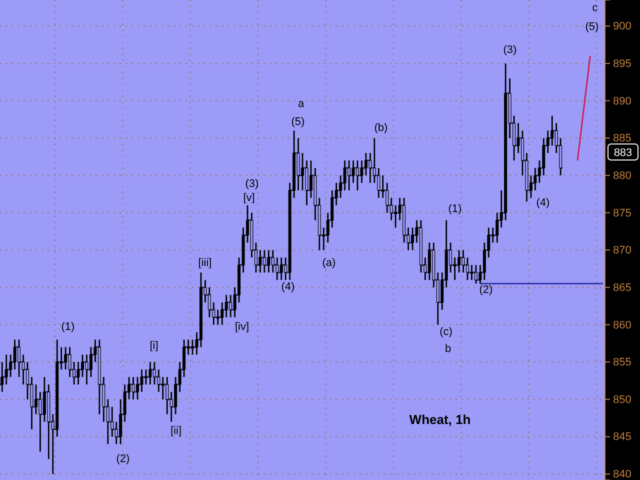 The width and height of the screenshot is (640, 480). What do you see at coordinates (623, 153) in the screenshot?
I see `text: 883` at bounding box center [623, 153].